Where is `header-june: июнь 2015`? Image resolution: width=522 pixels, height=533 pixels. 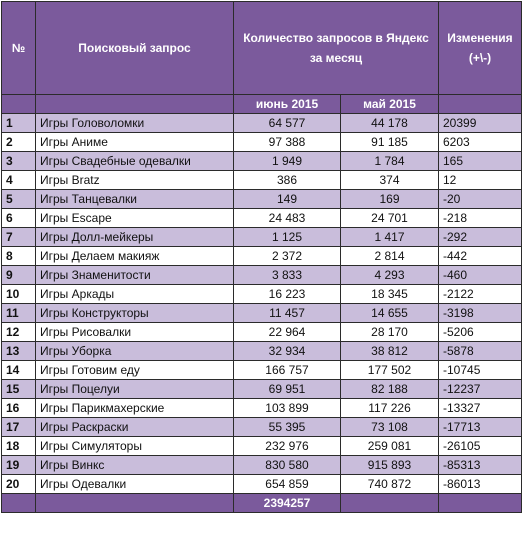 header-june: июнь 2015 is located at coordinates (287, 104).